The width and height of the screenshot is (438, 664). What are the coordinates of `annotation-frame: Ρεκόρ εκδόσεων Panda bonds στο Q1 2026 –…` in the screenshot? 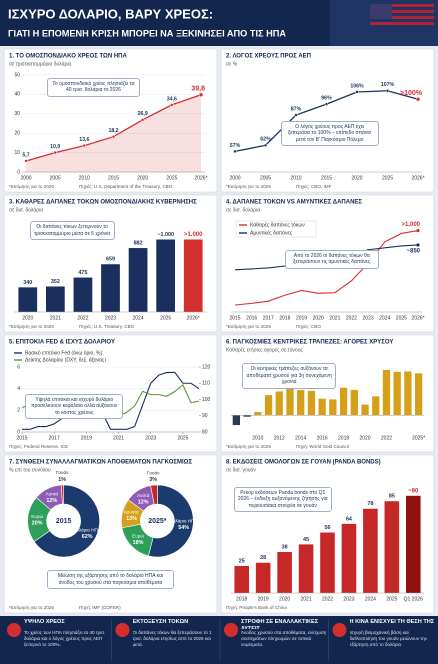 It's located at (282, 499).